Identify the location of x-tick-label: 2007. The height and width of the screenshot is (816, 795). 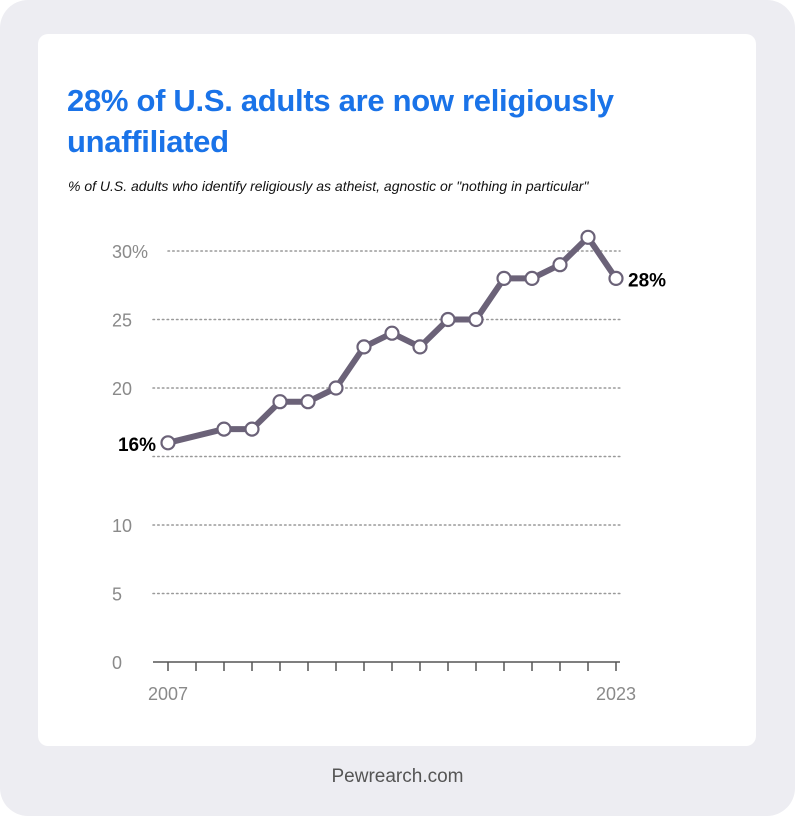
(168, 694).